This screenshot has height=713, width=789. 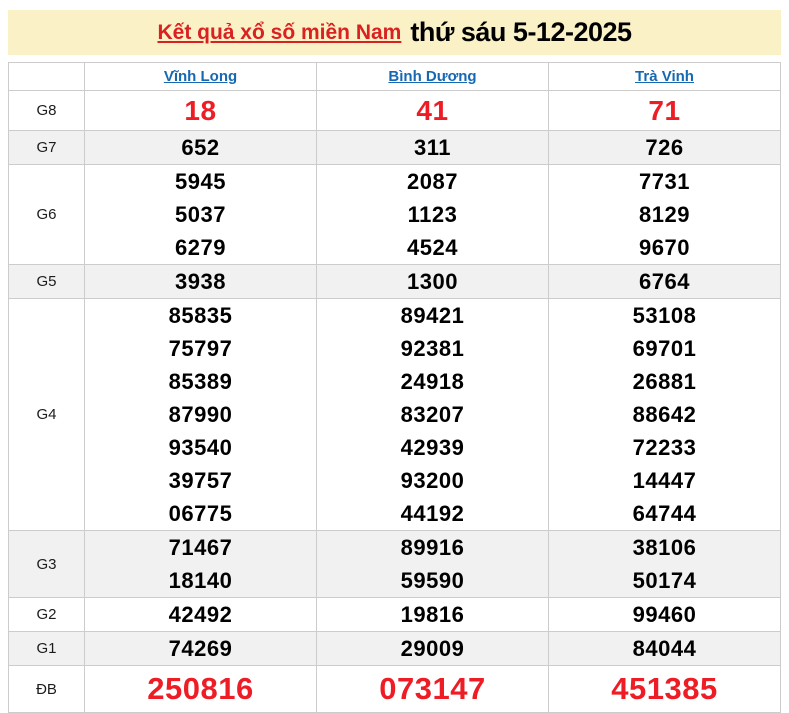 I want to click on result-cell: 5945 5037 6279, so click(x=200, y=214).